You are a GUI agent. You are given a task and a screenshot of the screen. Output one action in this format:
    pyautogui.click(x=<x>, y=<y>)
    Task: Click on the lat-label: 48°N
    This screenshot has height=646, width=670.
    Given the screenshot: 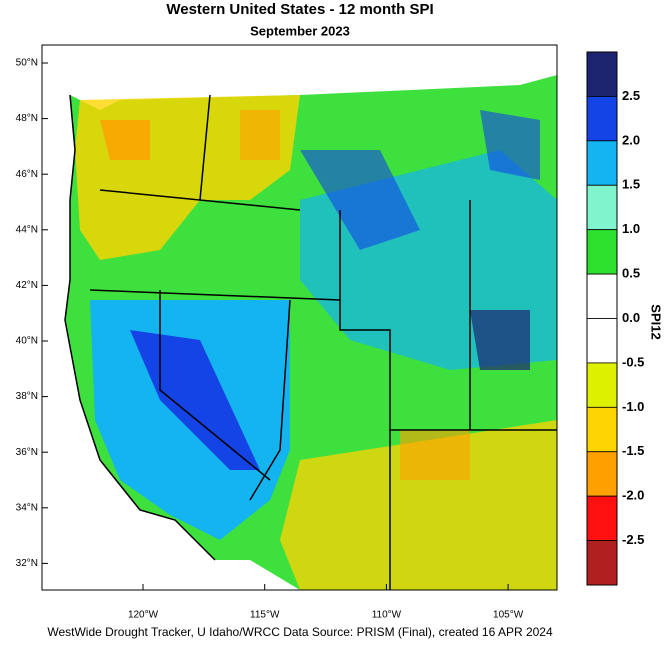 What is the action you would take?
    pyautogui.click(x=27, y=118)
    